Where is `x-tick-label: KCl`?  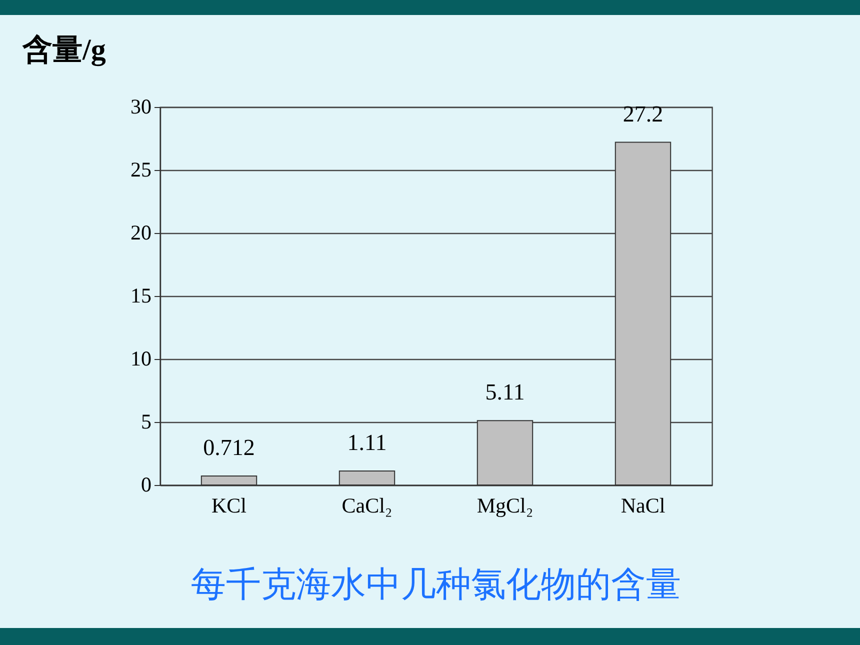
x-tick-label: KCl is located at coordinates (229, 506).